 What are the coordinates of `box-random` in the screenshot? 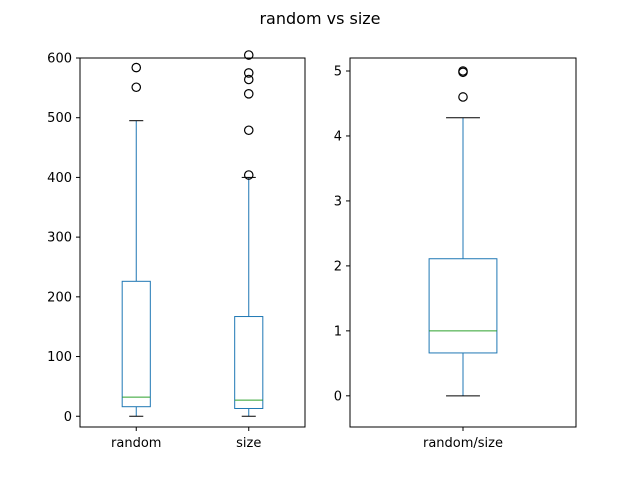 It's located at (136, 344).